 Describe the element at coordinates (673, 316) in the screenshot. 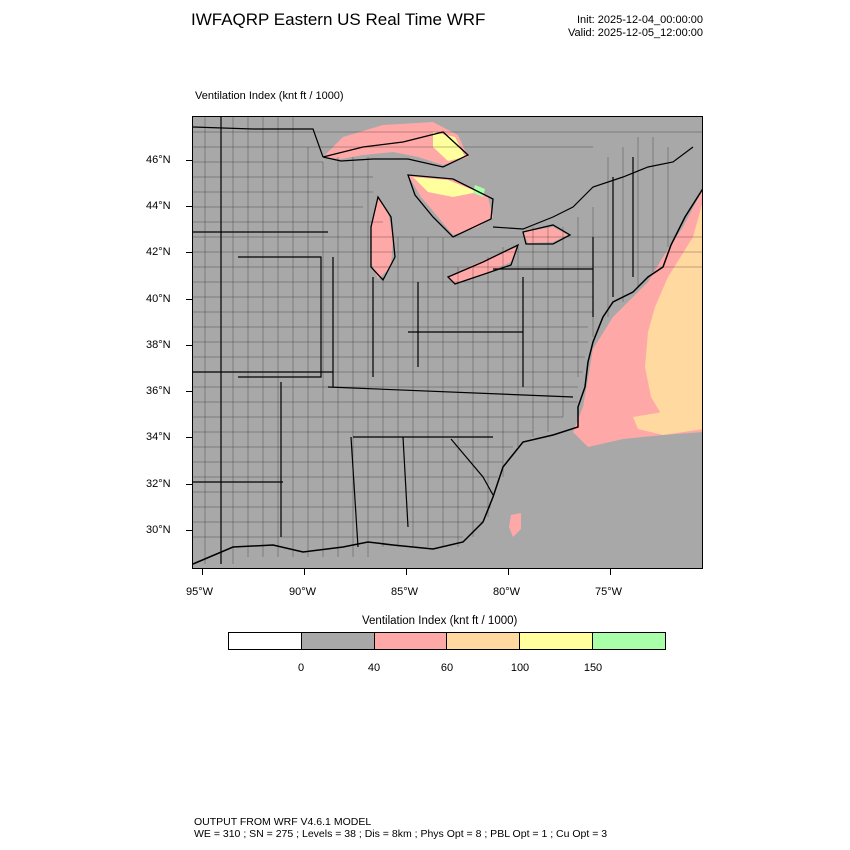

I see `atlantic-orange-region` at that location.